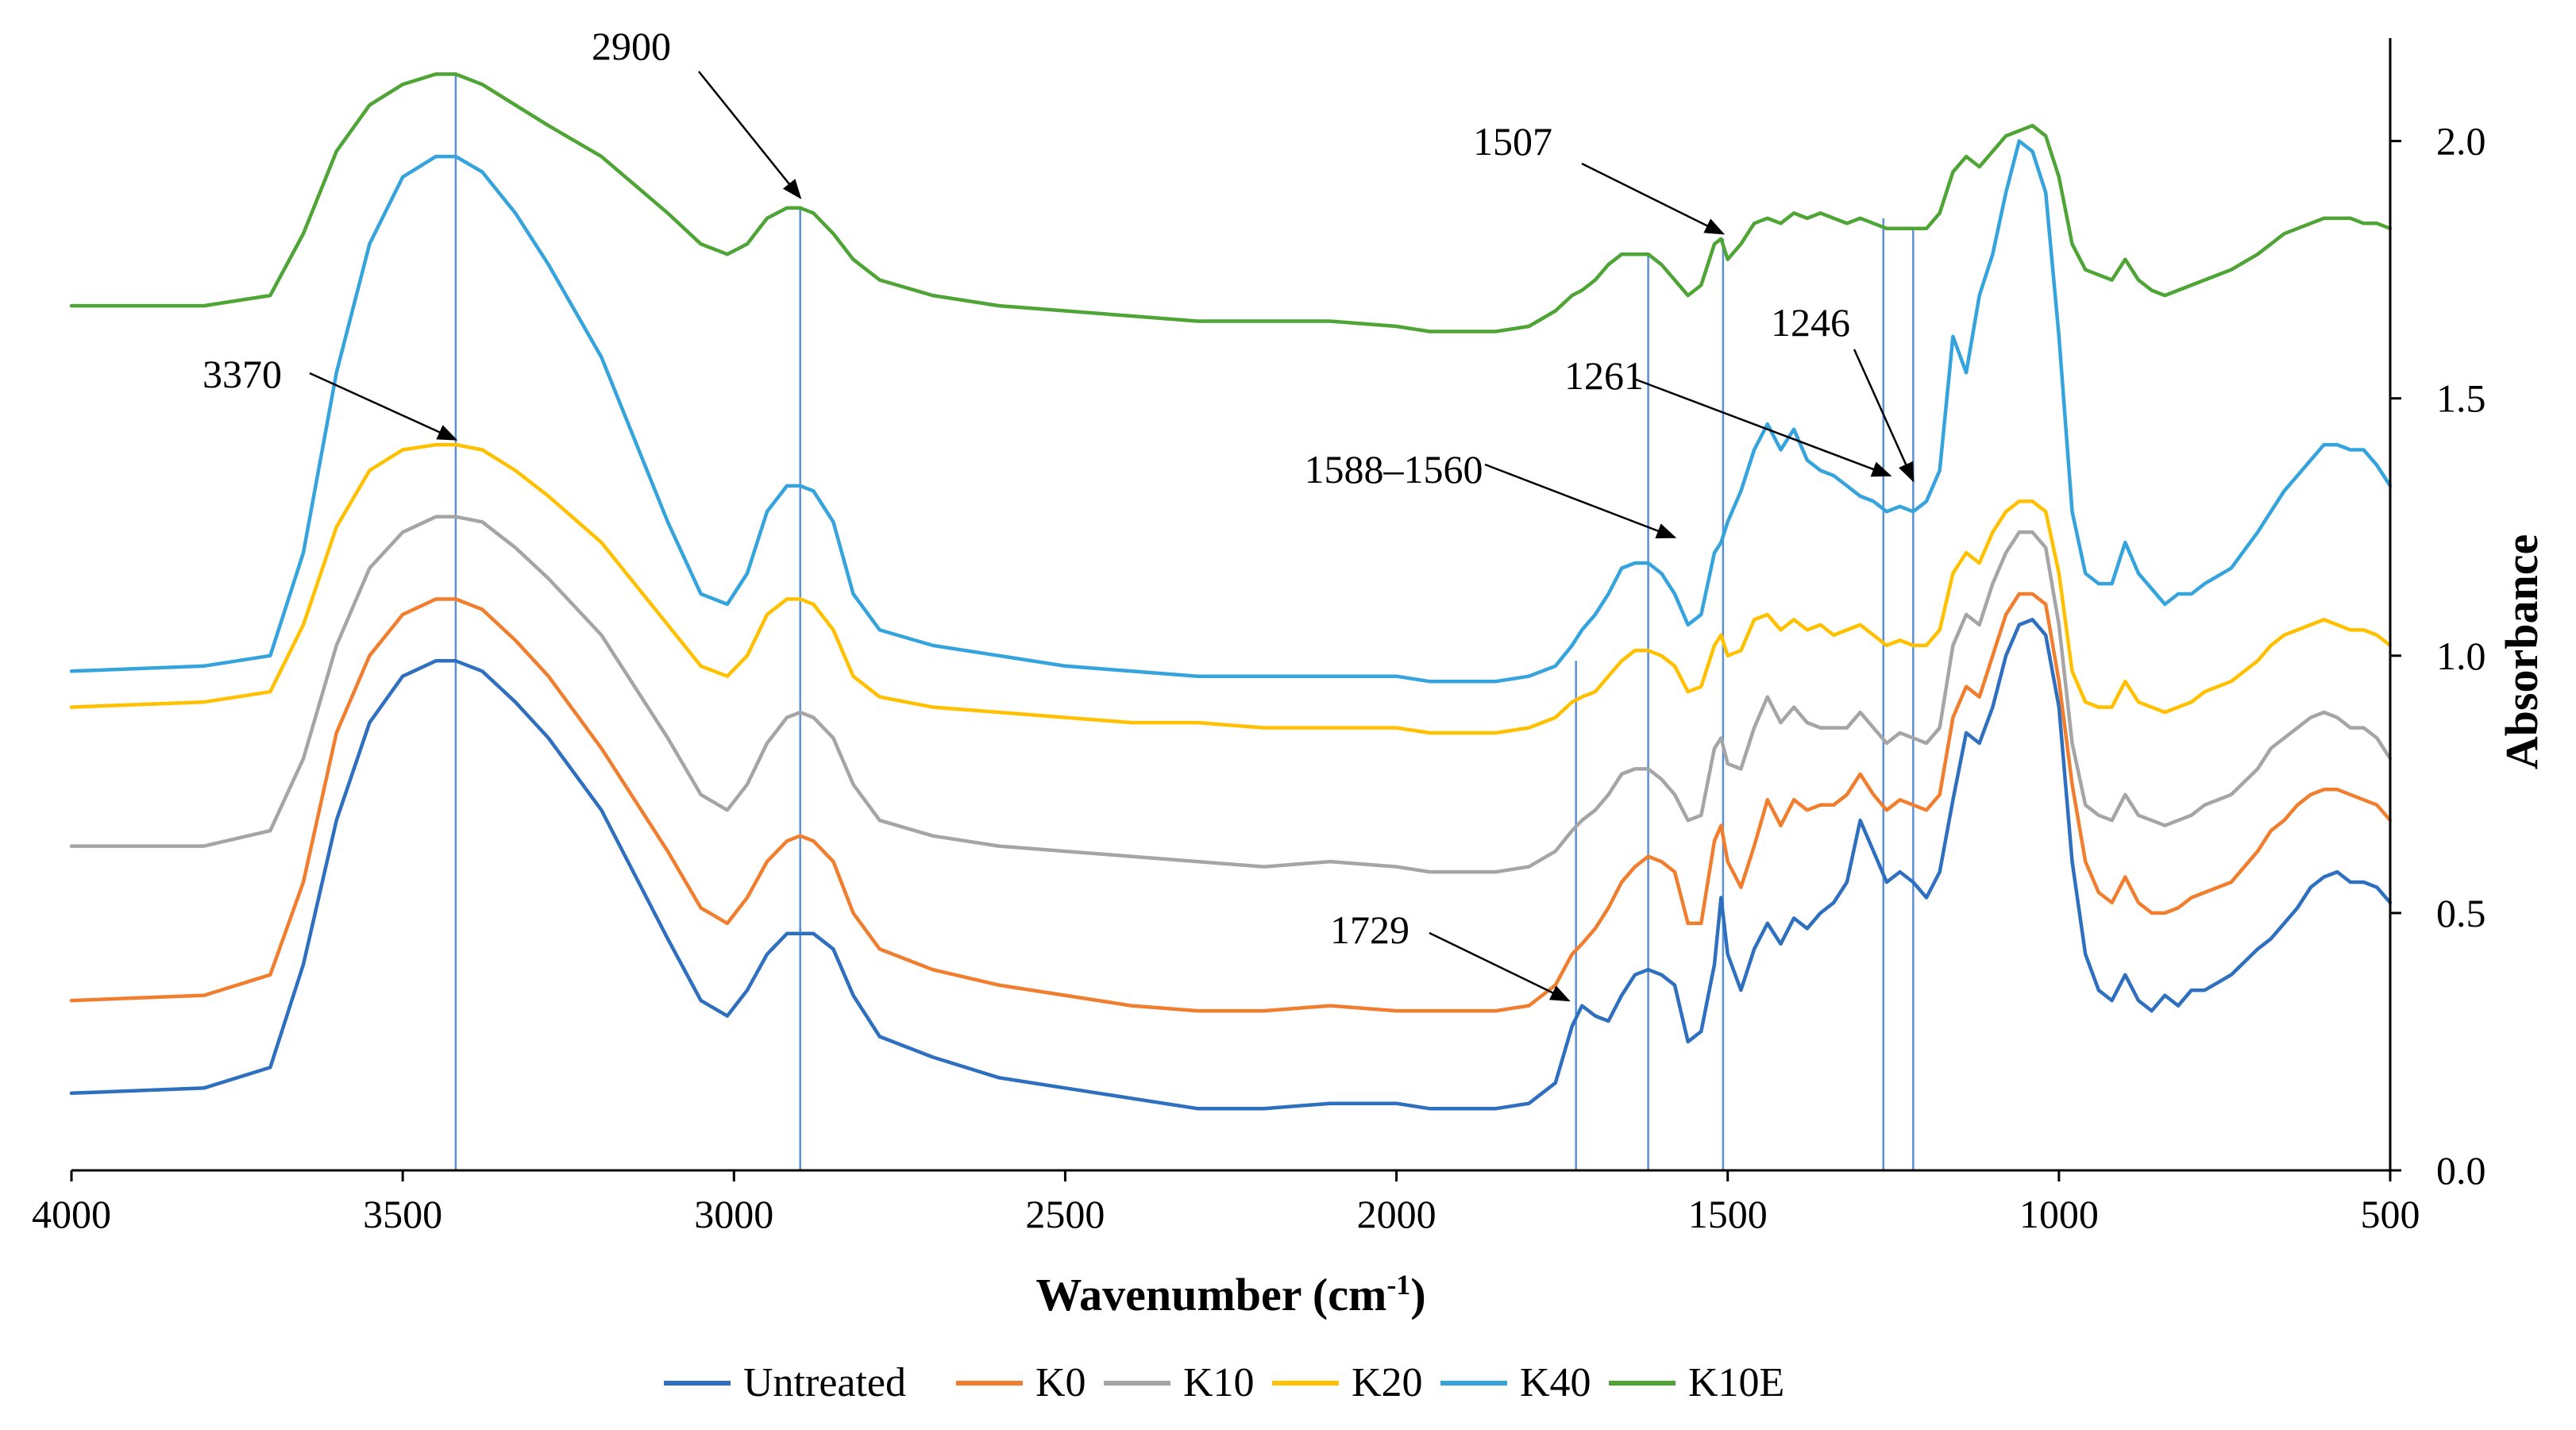 The width and height of the screenshot is (2576, 1430). What do you see at coordinates (1226, 1203) in the screenshot?
I see `x-axis-ticks: 4000 3500 3000 2500 2000 1500 1000 500` at bounding box center [1226, 1203].